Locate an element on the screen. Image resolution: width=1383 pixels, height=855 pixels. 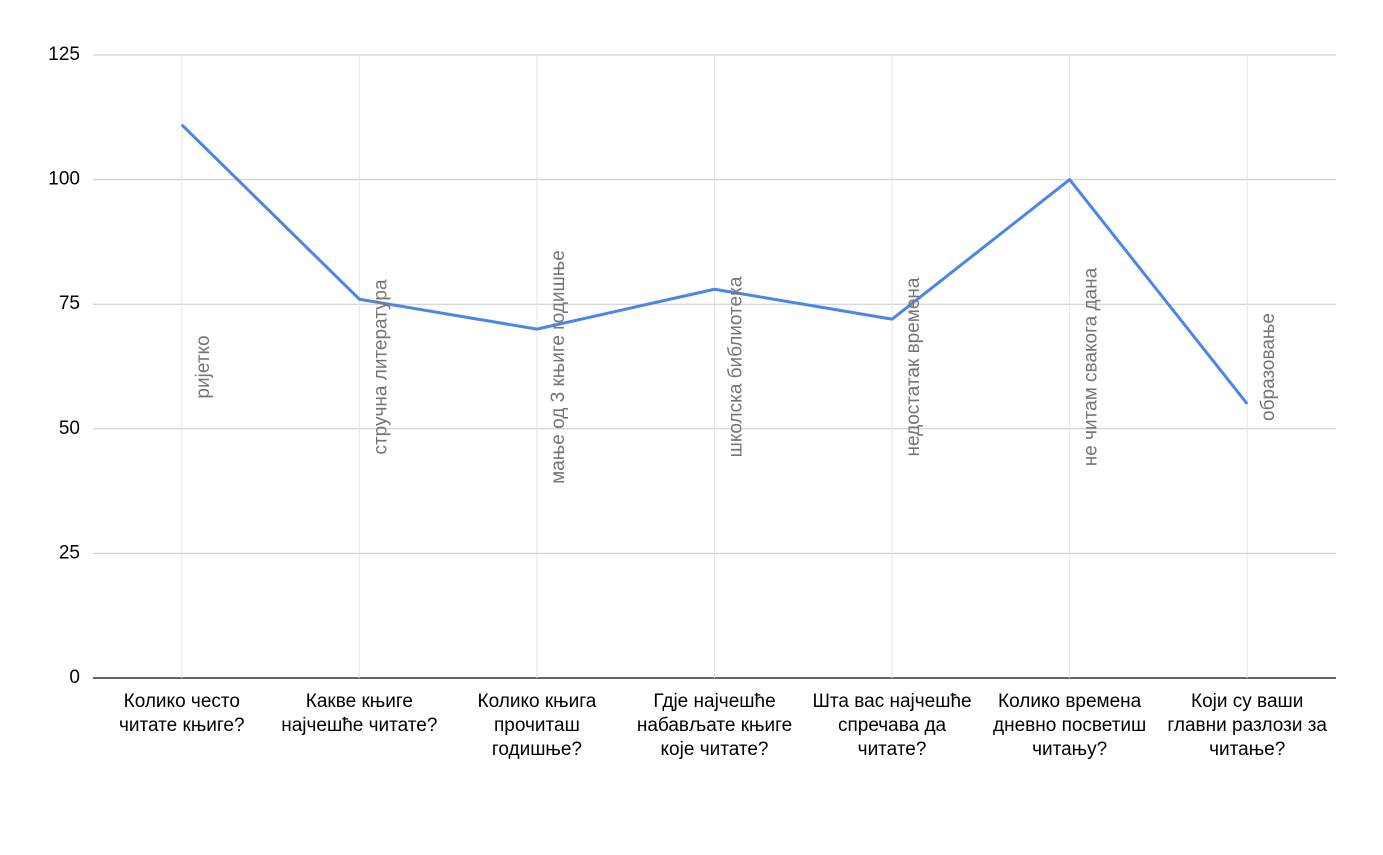
annotation: ријетко is located at coordinates (203, 366).